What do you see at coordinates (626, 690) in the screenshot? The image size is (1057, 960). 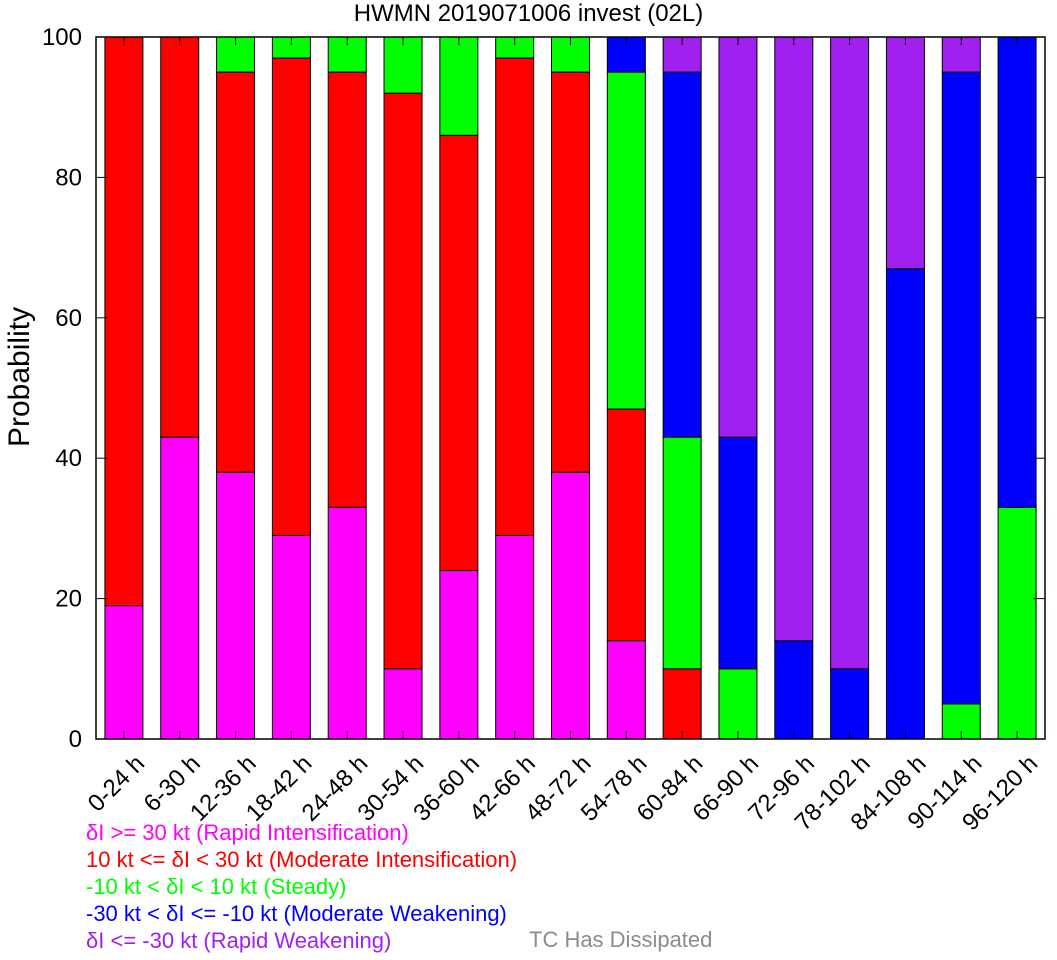 I see `bar-segment-1-54-78h` at bounding box center [626, 690].